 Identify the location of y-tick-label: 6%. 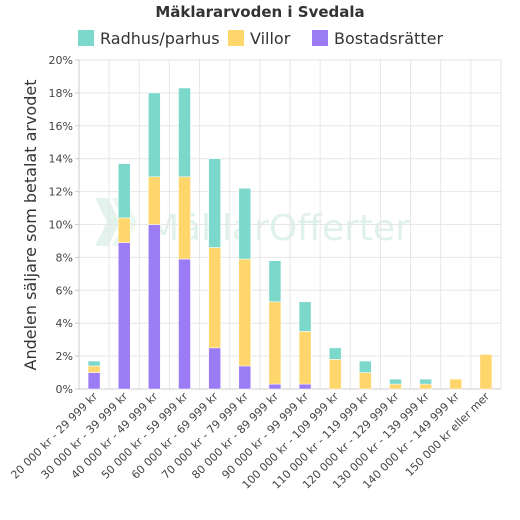
(64, 290).